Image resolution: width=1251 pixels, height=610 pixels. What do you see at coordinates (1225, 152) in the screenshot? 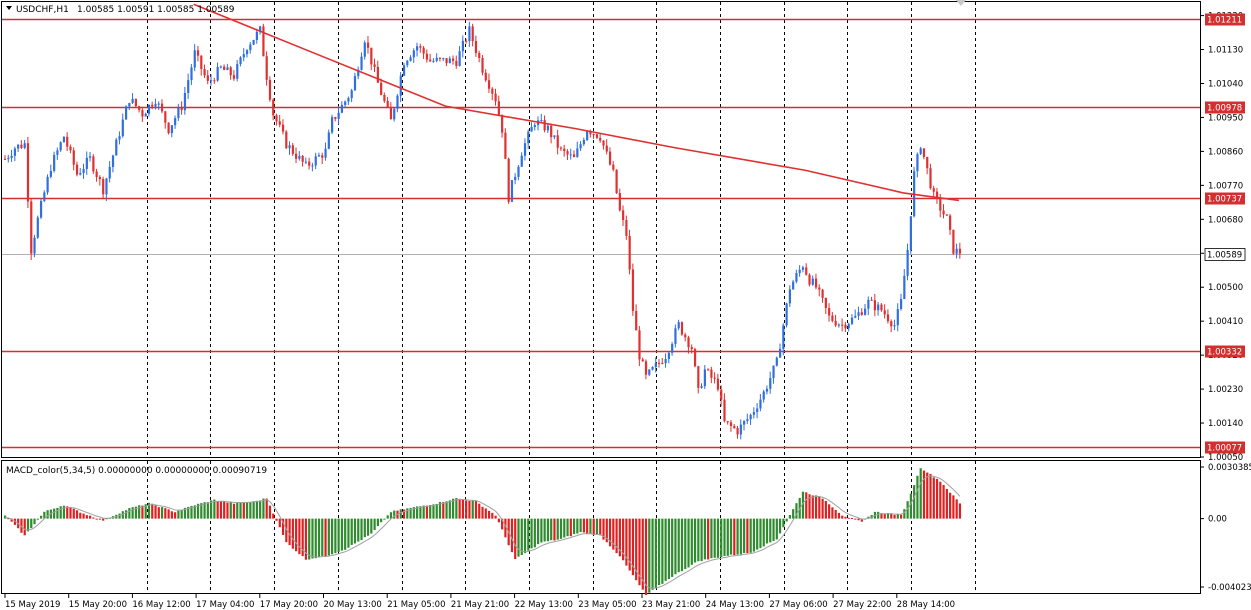
I see `price-tick-label: 1.00860` at bounding box center [1225, 152].